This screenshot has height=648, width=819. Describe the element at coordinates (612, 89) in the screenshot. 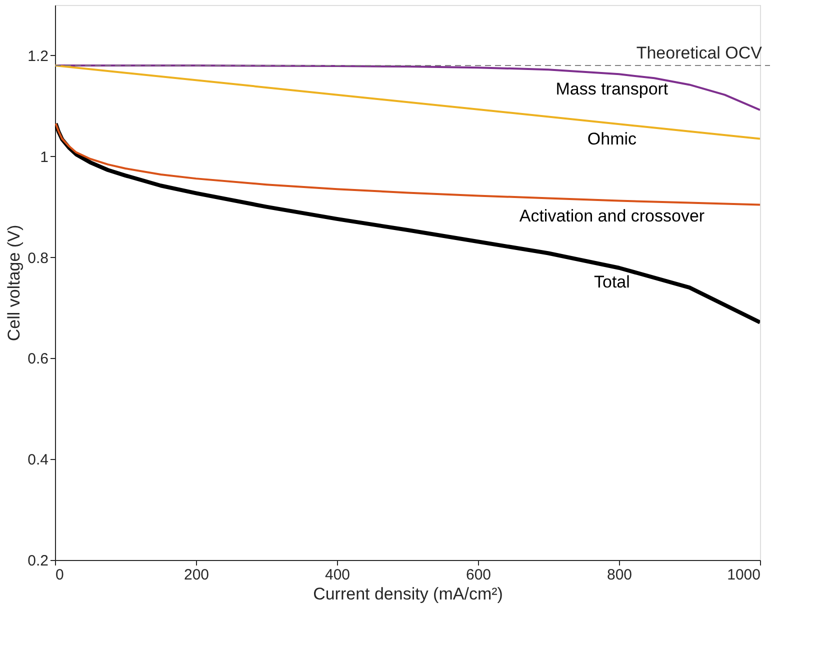

I see `series-label: Mass transport` at that location.